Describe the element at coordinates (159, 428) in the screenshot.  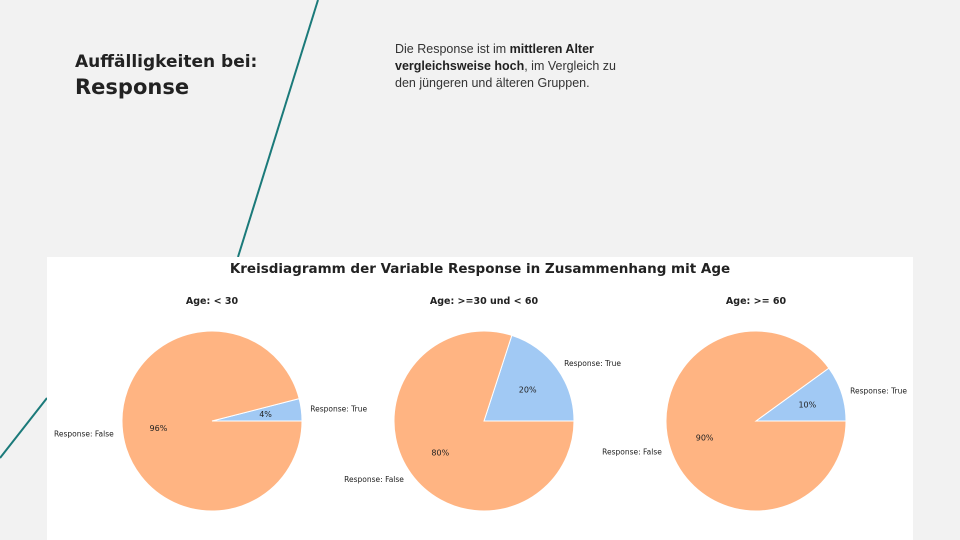
I see `pie-percent-label: 96%` at that location.